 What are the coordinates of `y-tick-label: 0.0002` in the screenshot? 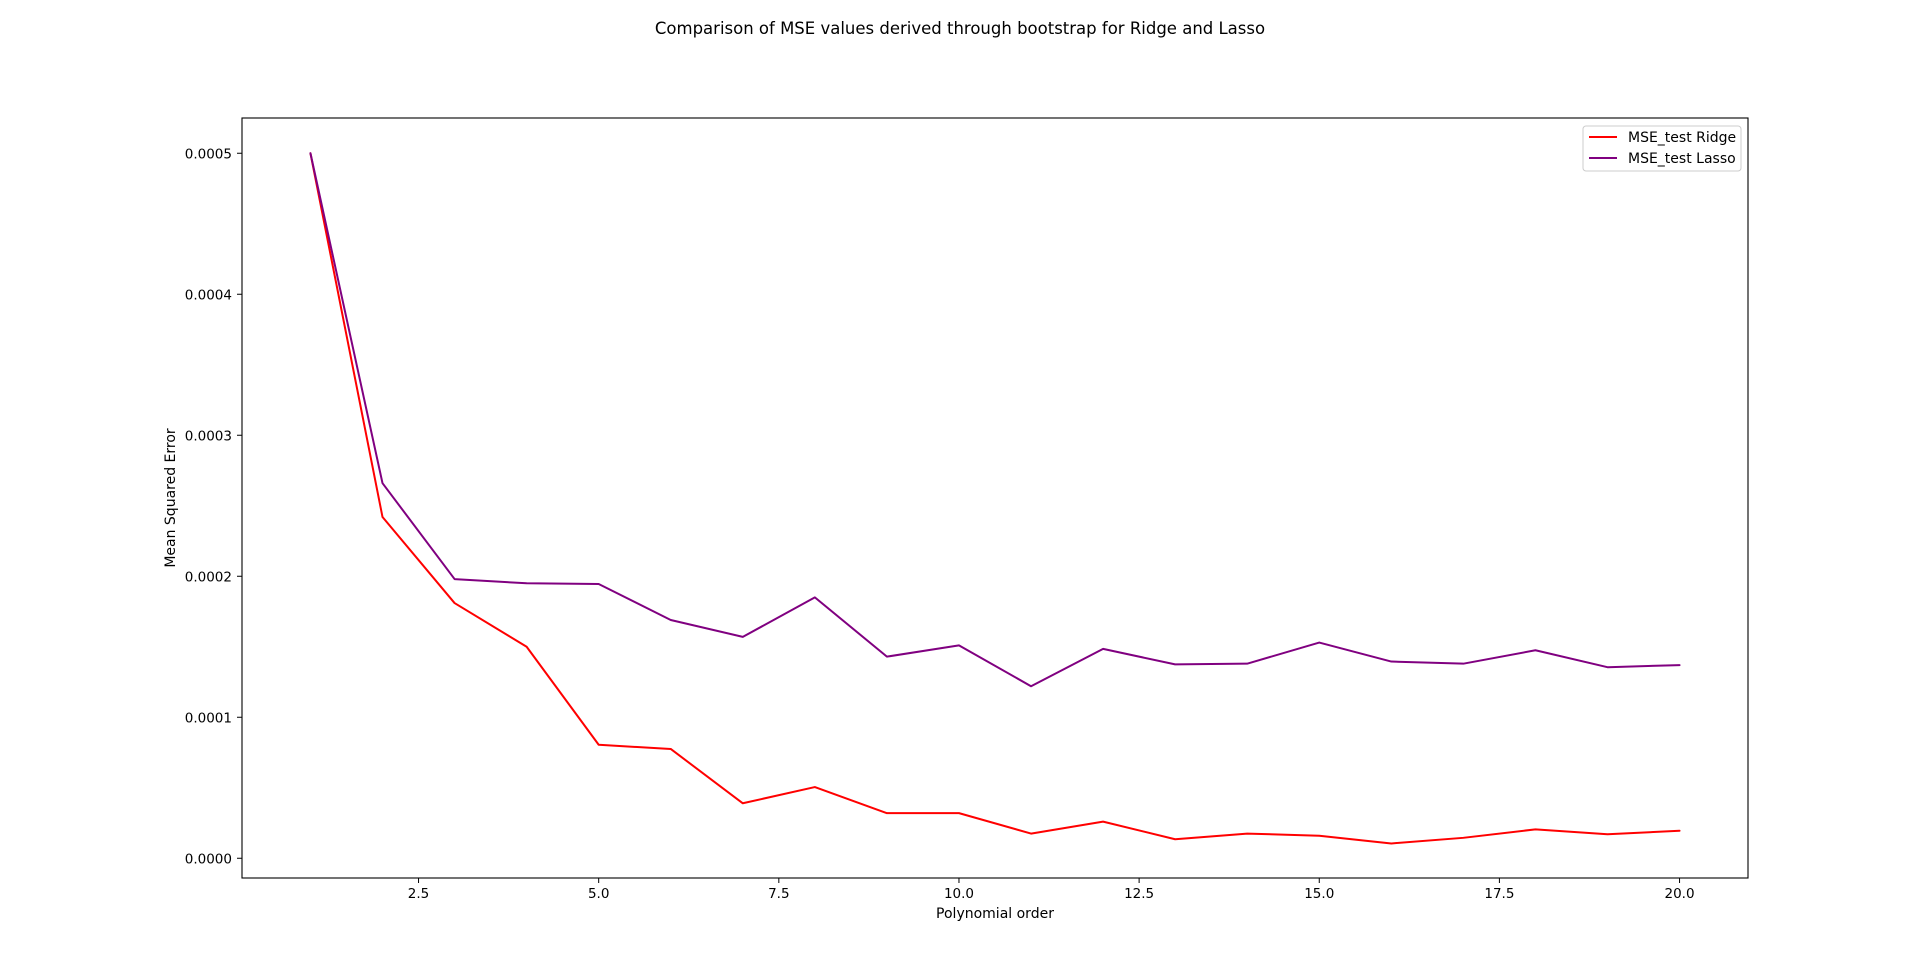 It's located at (208, 577).